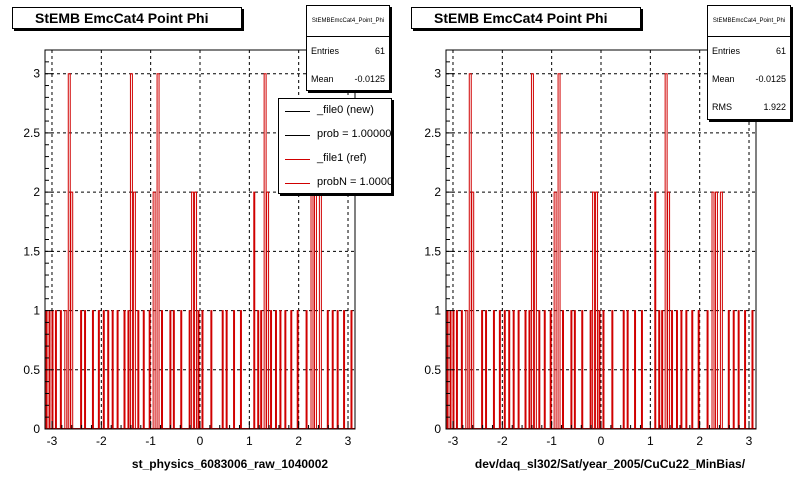 Image resolution: width=800 pixels, height=480 pixels. I want to click on legend-entry-prob: prob = 1.000000, so click(335, 135).